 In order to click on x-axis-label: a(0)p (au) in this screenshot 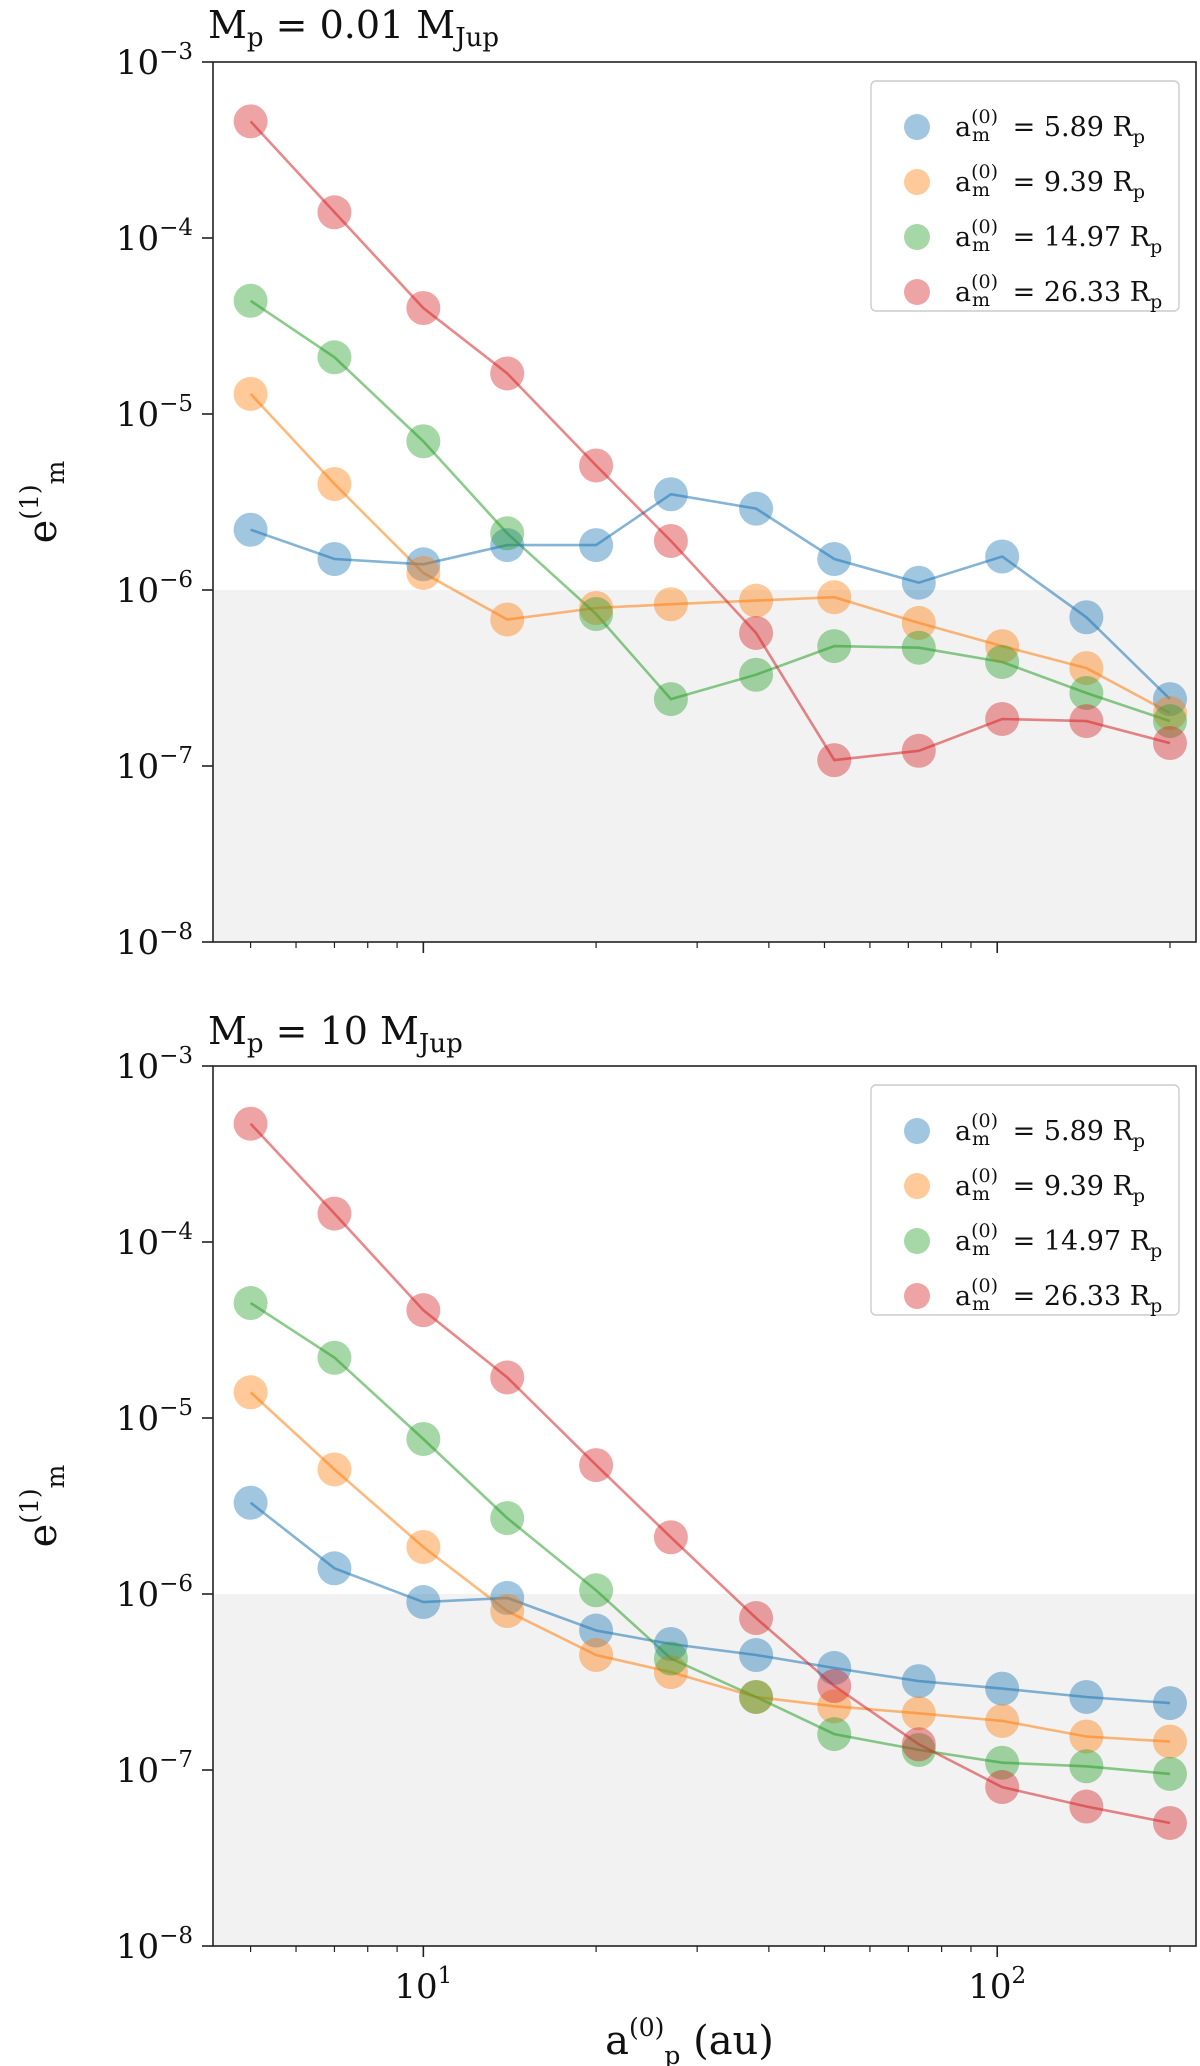, I will do `click(689, 2039)`.